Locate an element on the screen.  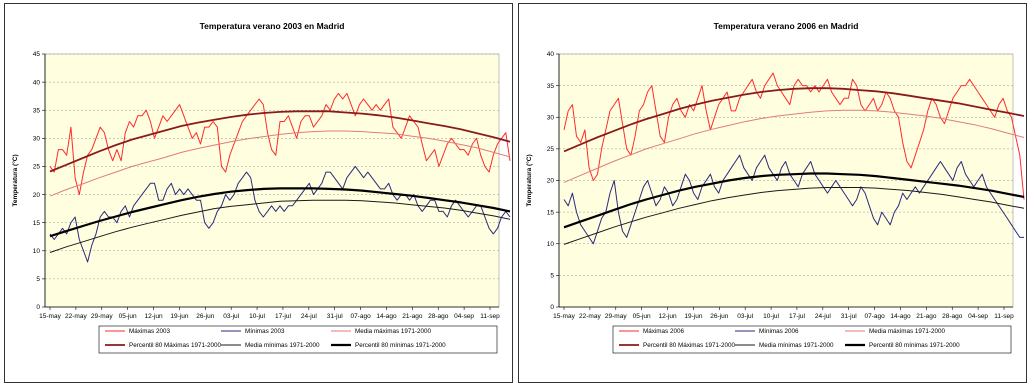
series-line-minimas-2003 is located at coordinates (280, 214).